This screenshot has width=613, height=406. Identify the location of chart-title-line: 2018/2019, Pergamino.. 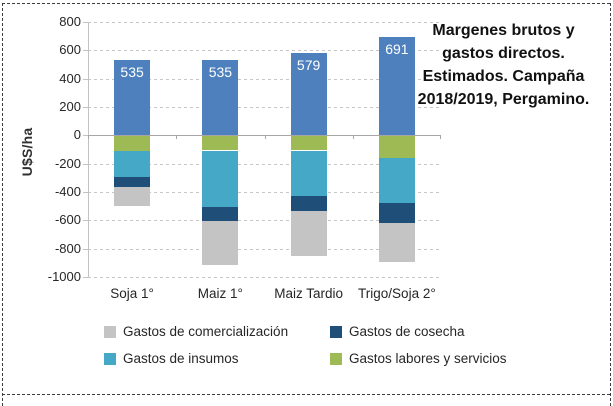
(503, 99).